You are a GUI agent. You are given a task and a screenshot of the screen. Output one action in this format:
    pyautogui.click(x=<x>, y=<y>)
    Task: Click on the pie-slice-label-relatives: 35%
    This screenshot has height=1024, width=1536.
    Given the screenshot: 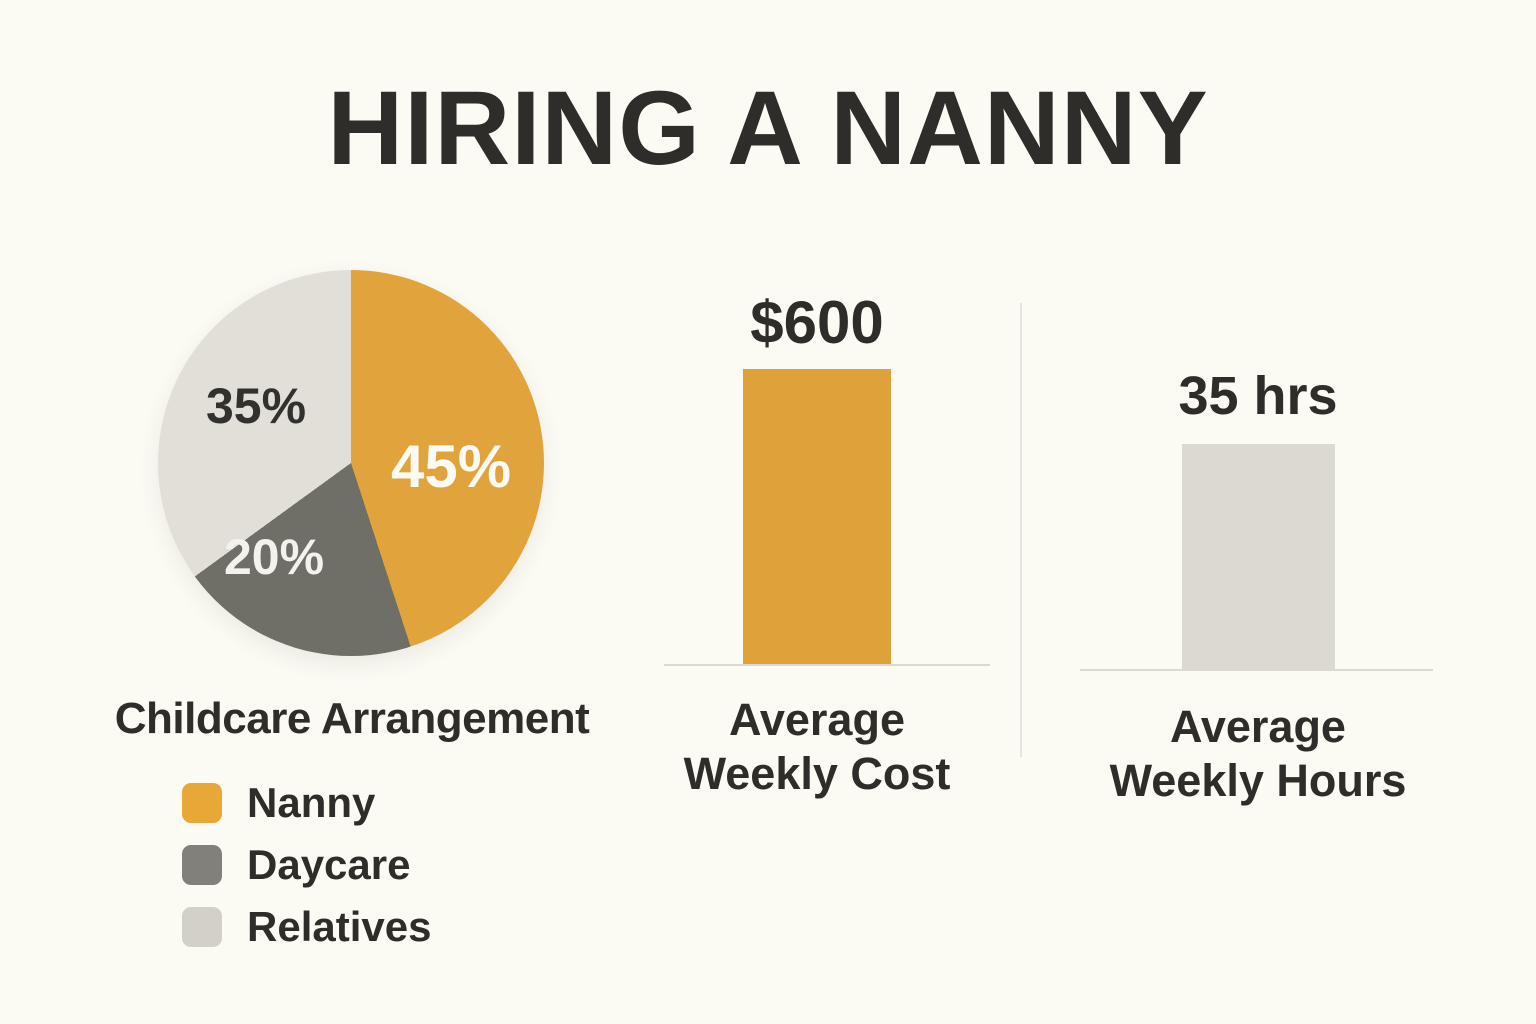 What is the action you would take?
    pyautogui.click(x=256, y=406)
    